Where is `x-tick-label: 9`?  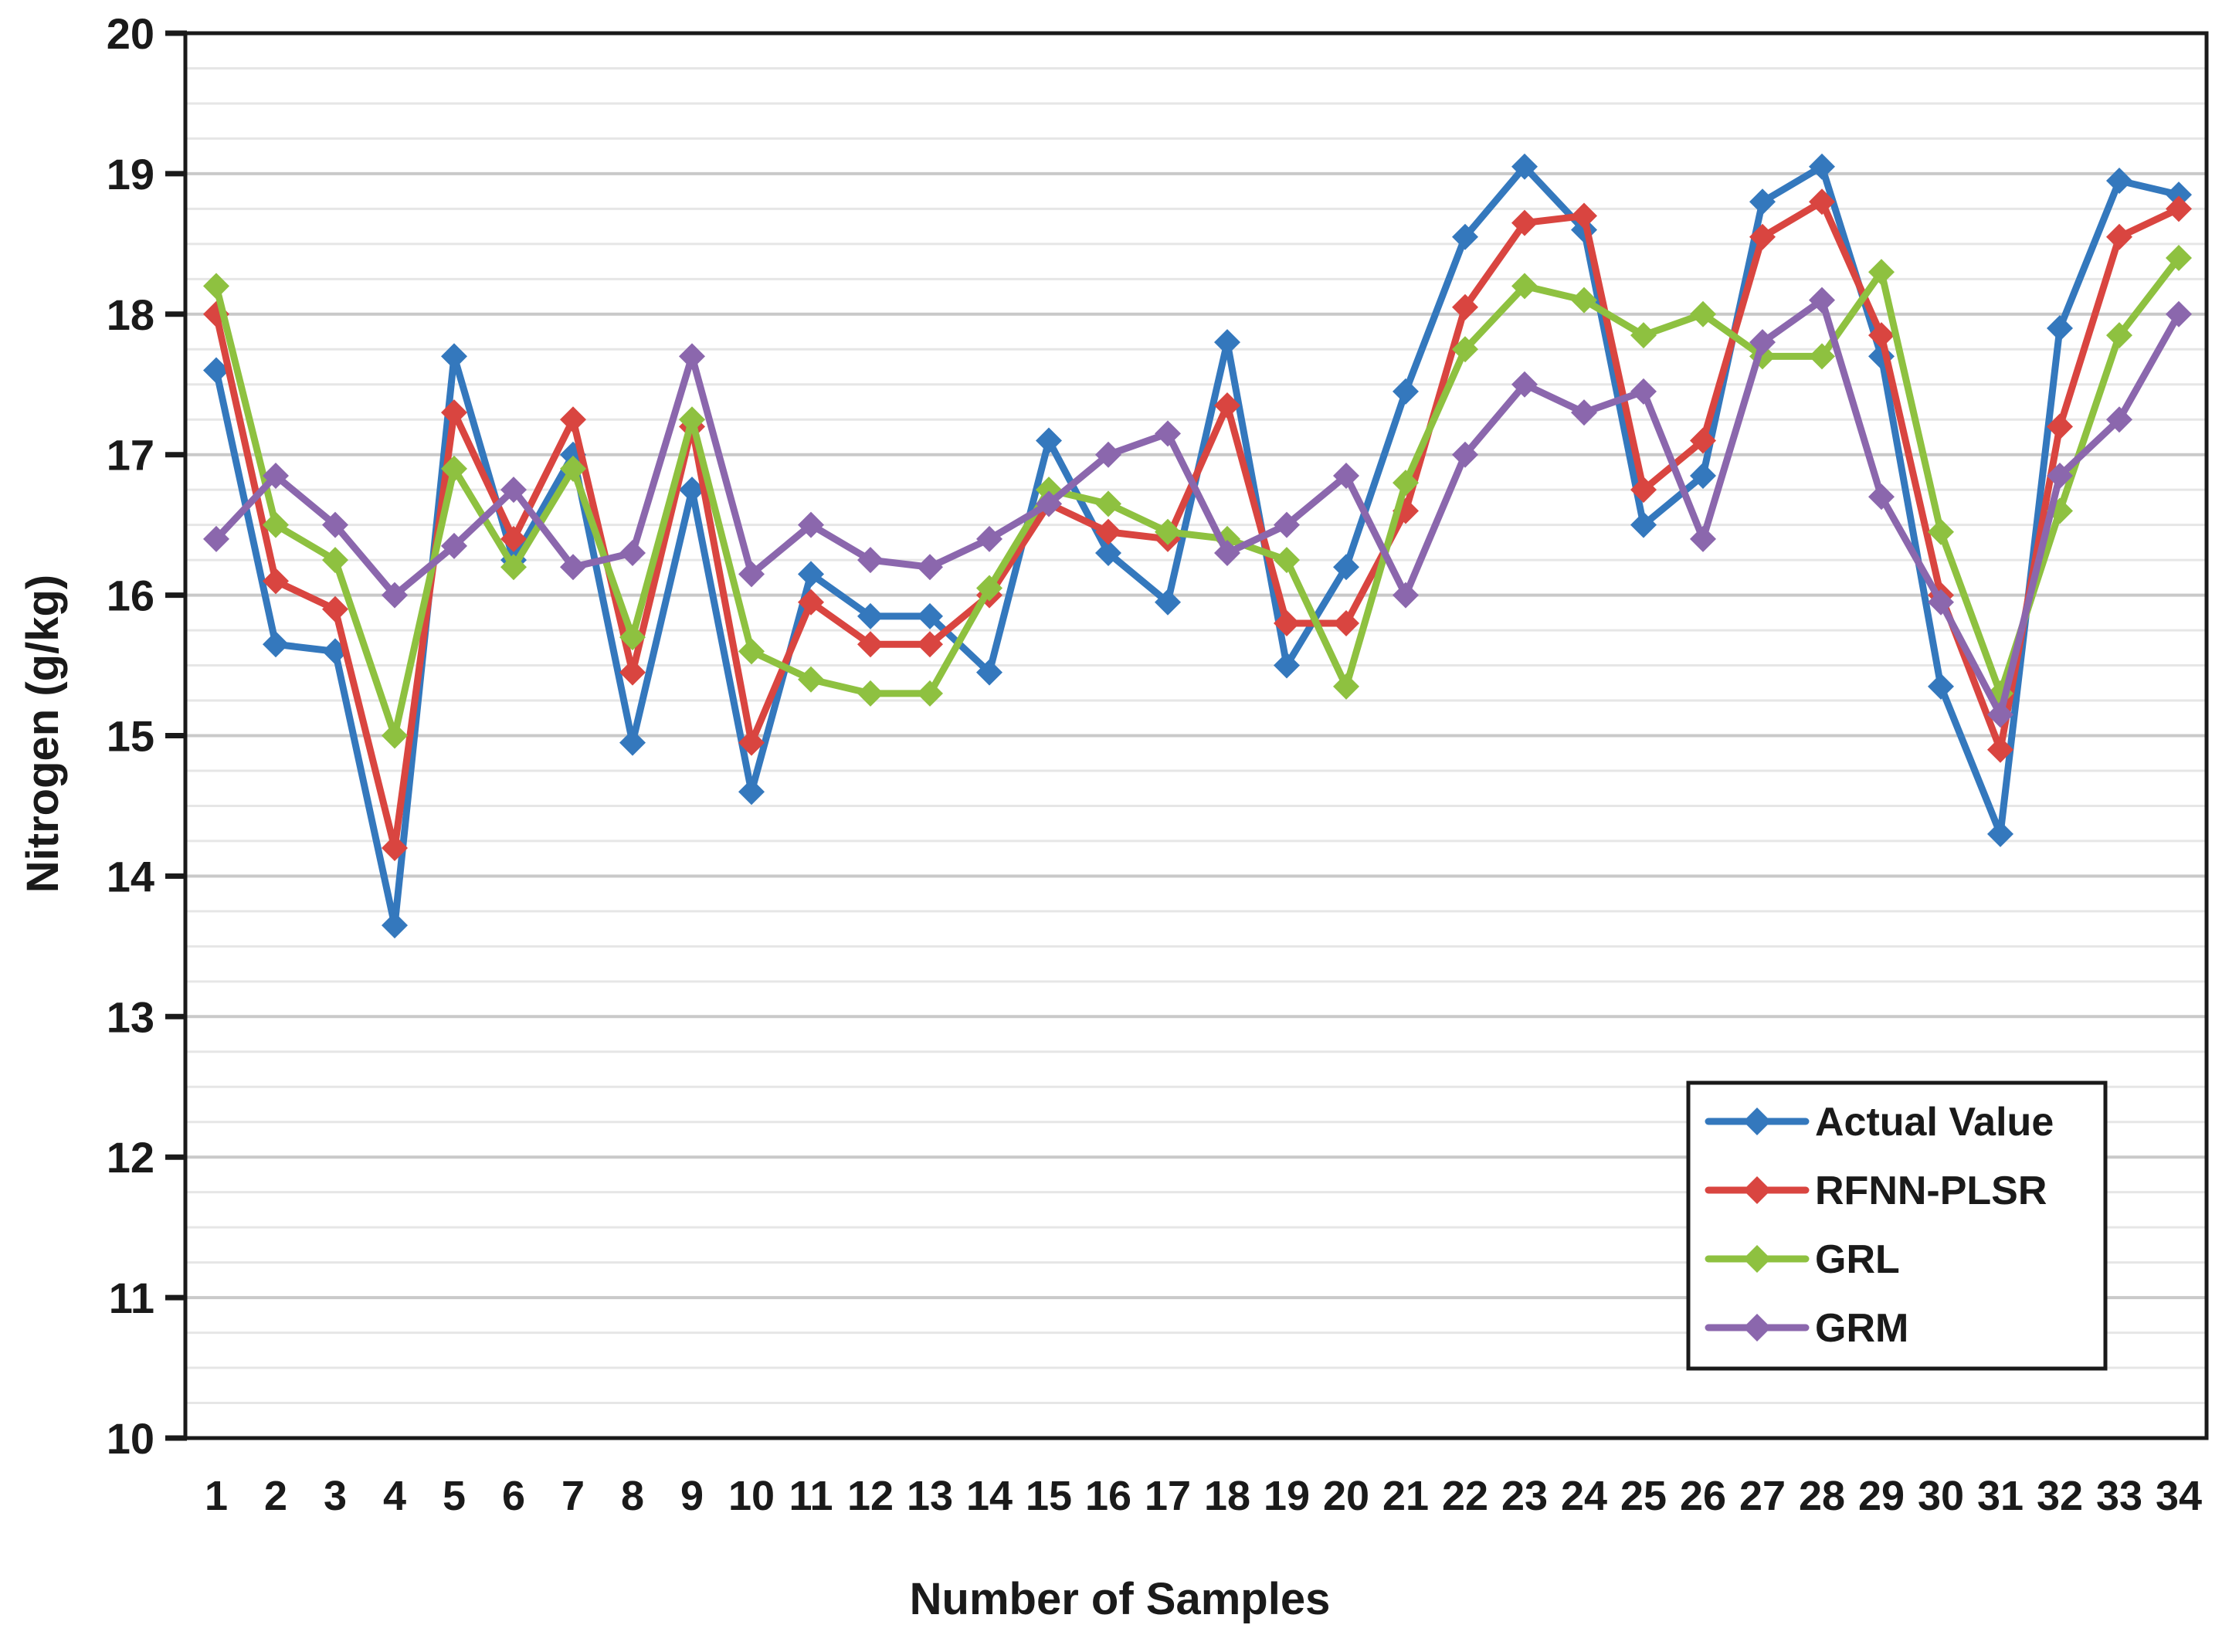 x-tick-label: 9 is located at coordinates (692, 1496).